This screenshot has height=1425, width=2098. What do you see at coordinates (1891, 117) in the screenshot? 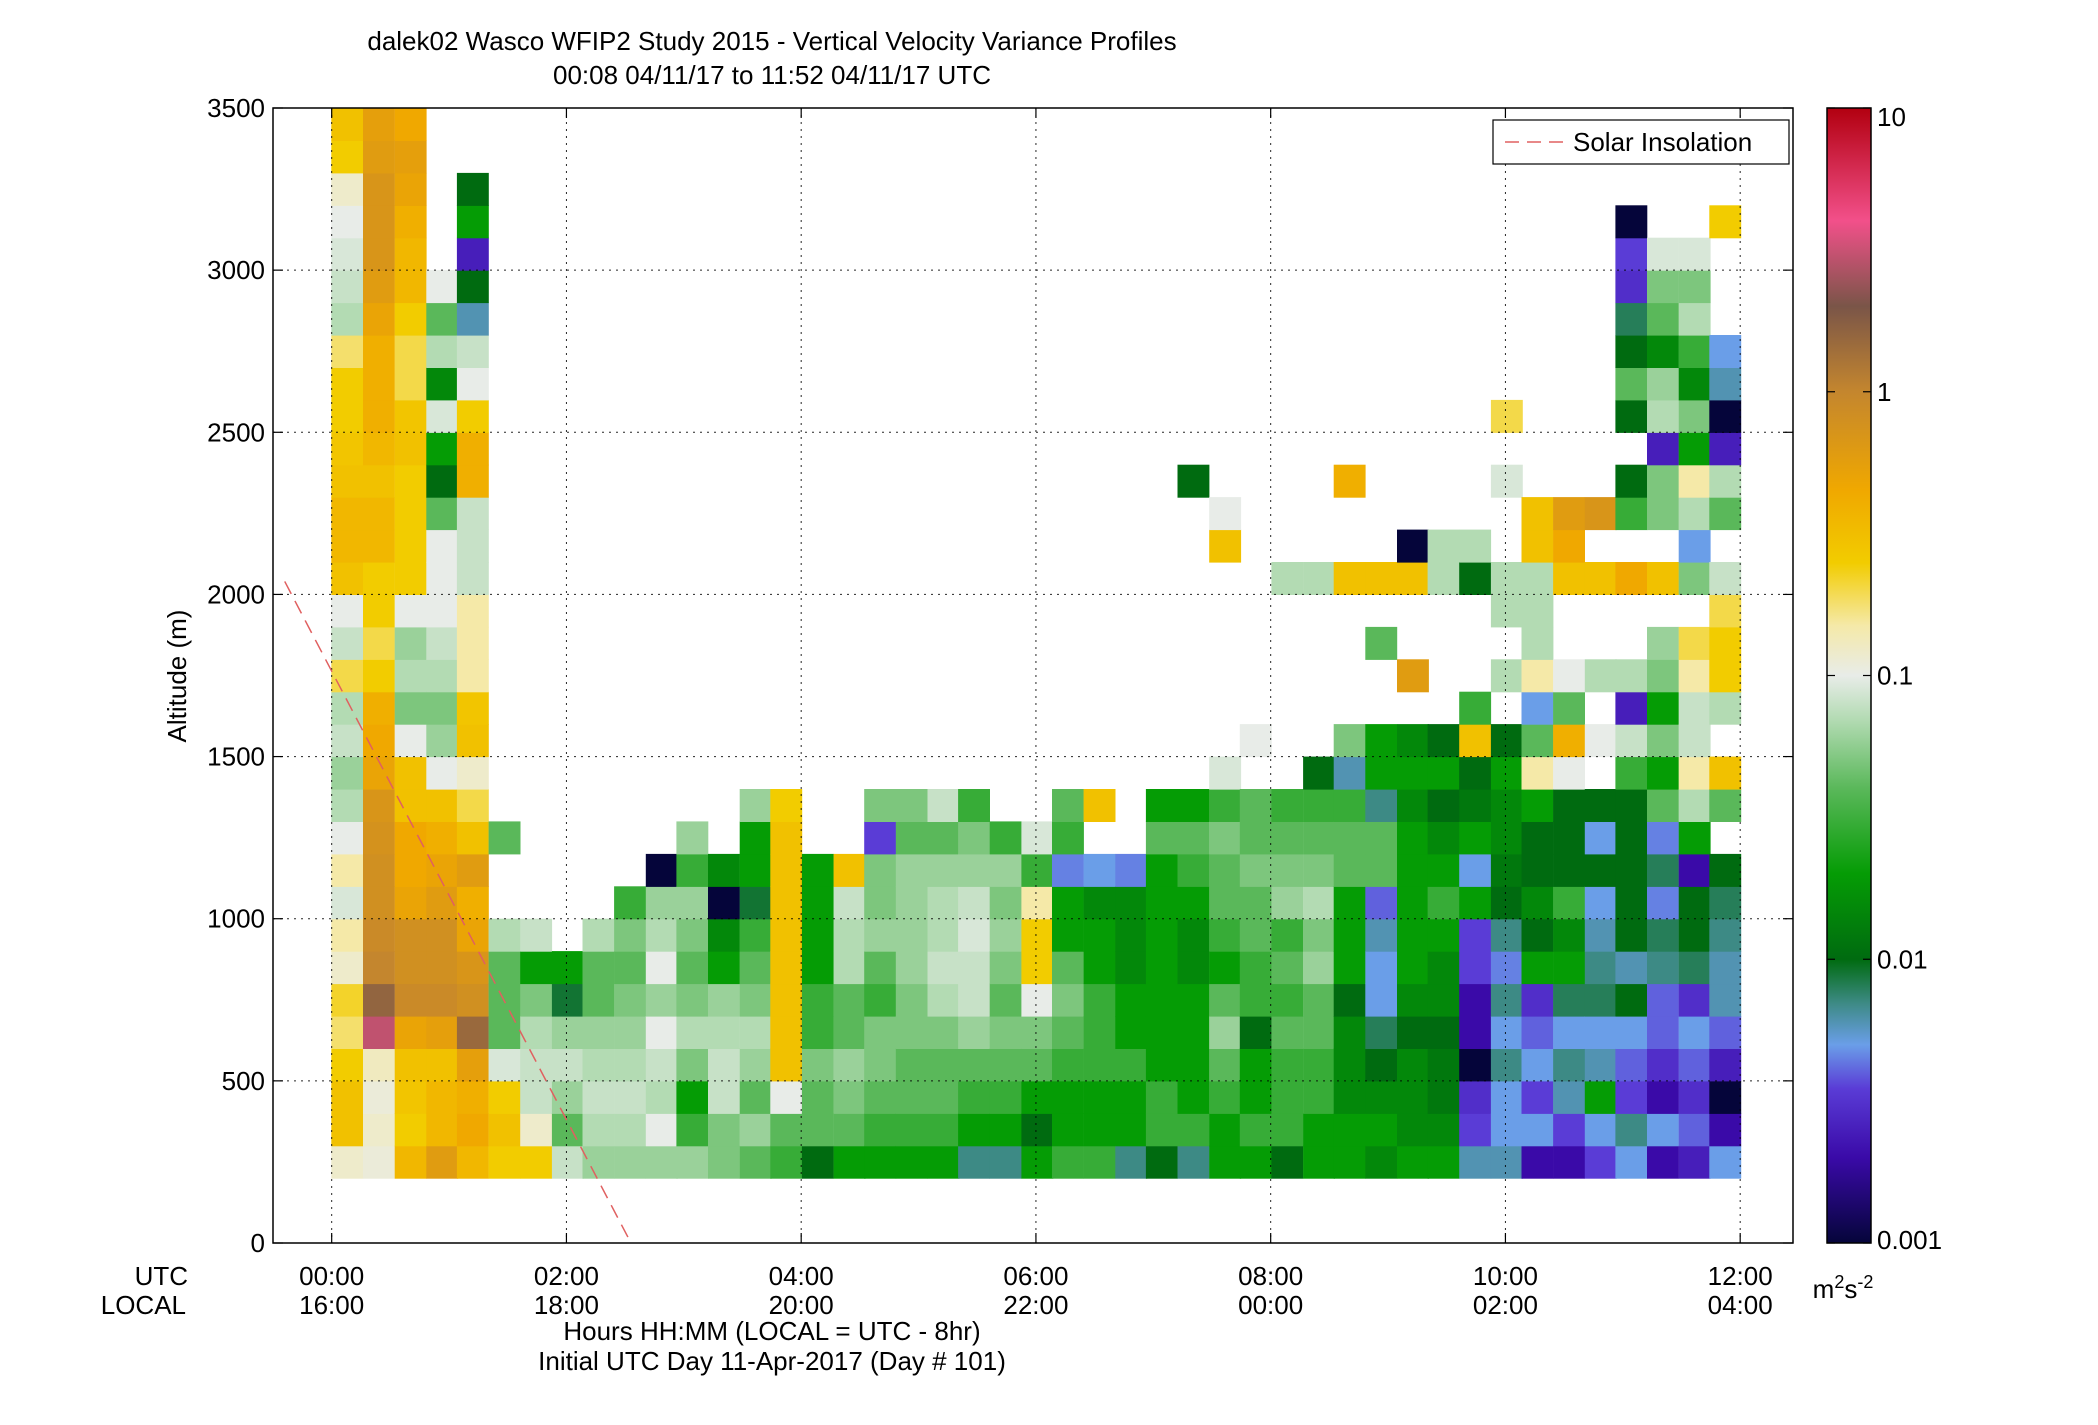
I see `colorbar-tick-label: 10` at bounding box center [1891, 117].